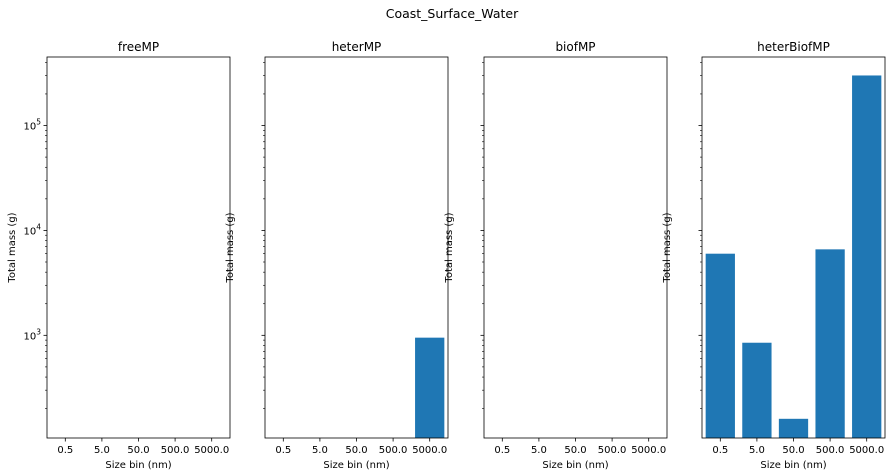 The width and height of the screenshot is (891, 476). I want to click on panel-title: freeMP, so click(138, 47).